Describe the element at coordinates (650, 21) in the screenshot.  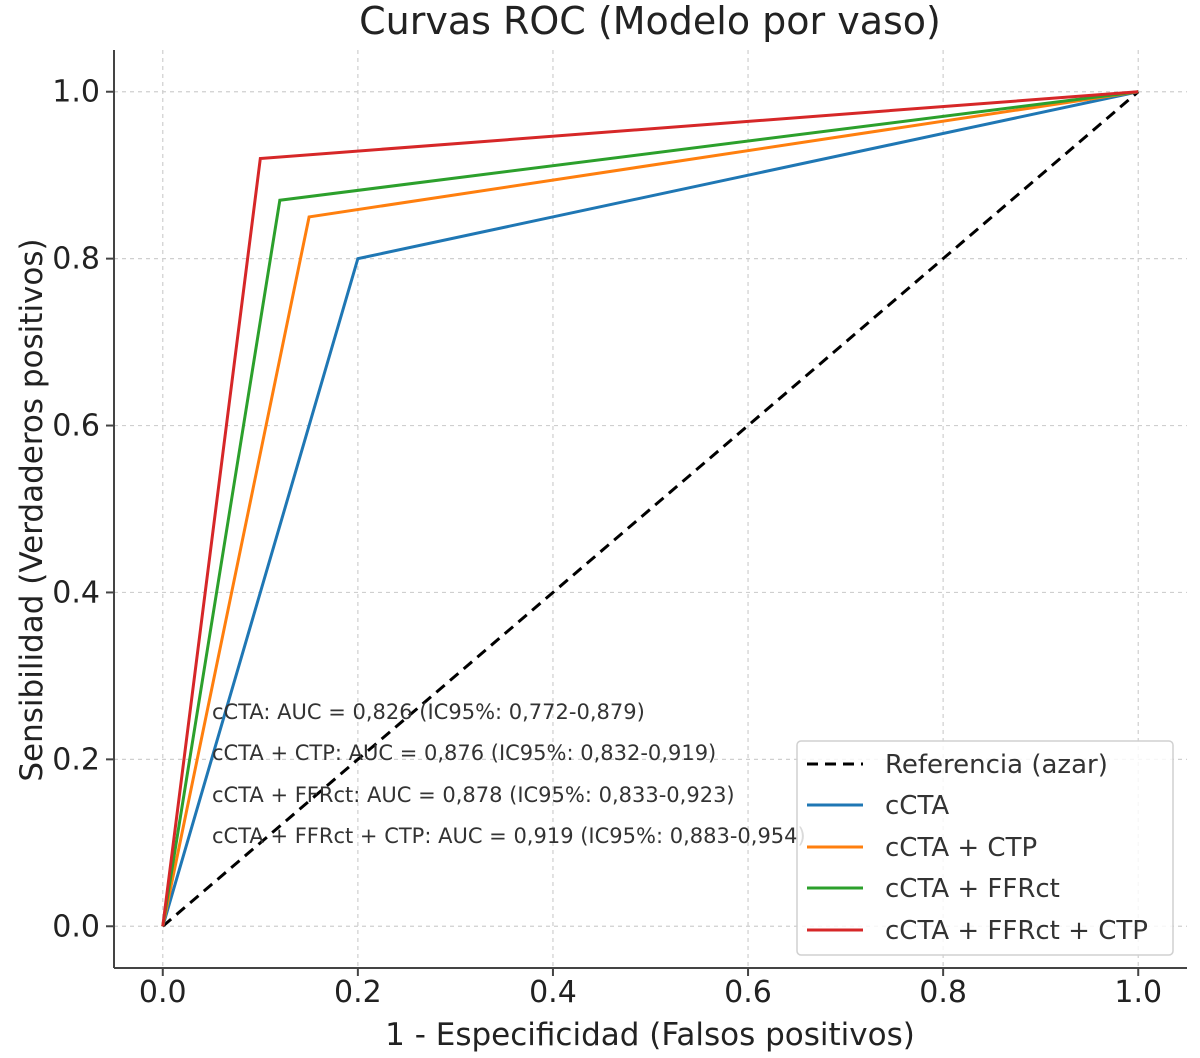
I see `chart-title: Curvas ROC (Modelo por vaso)` at that location.